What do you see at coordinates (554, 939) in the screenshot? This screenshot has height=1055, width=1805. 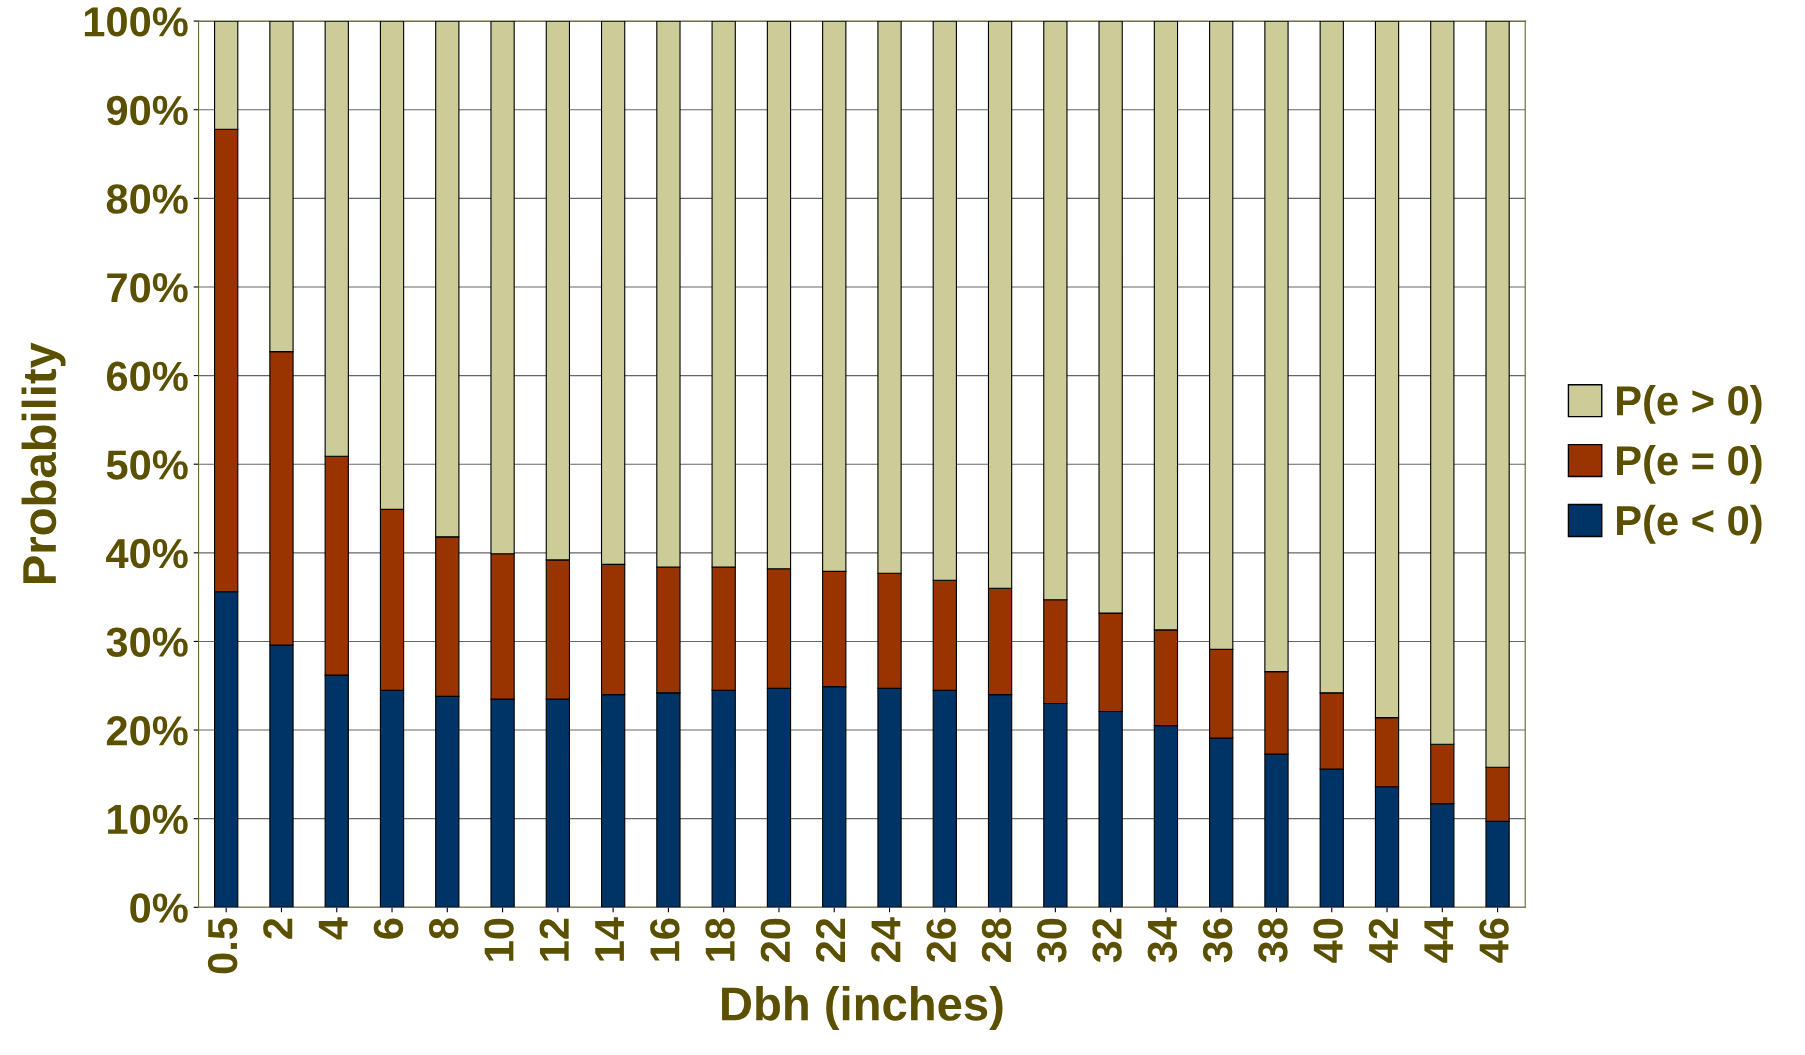 I see `x-tick-label: 12` at bounding box center [554, 939].